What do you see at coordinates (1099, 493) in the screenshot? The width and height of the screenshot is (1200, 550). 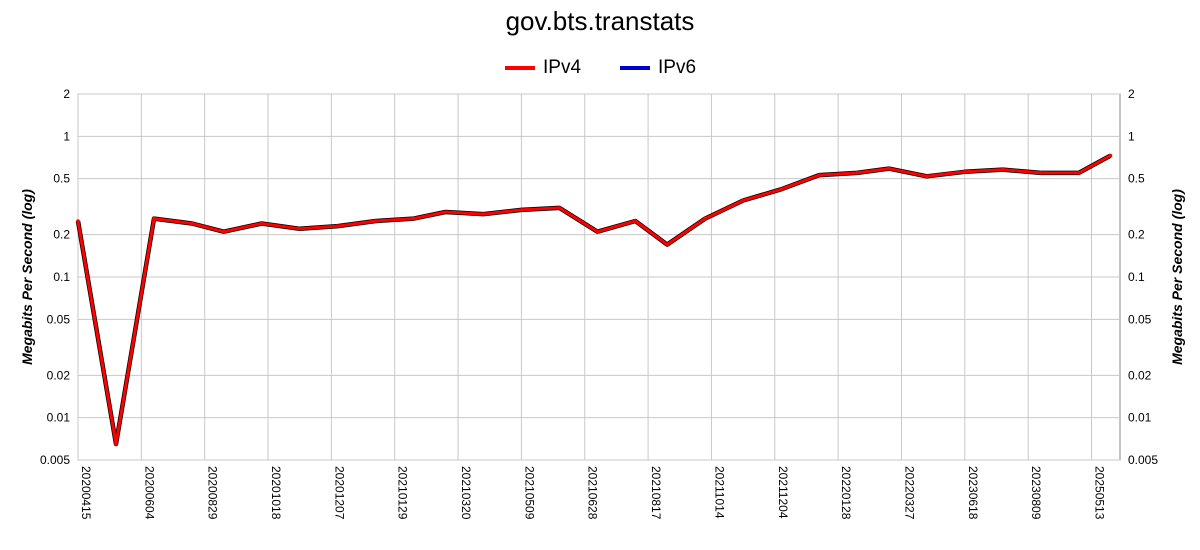 I see `x-tick-label: 20250513` at bounding box center [1099, 493].